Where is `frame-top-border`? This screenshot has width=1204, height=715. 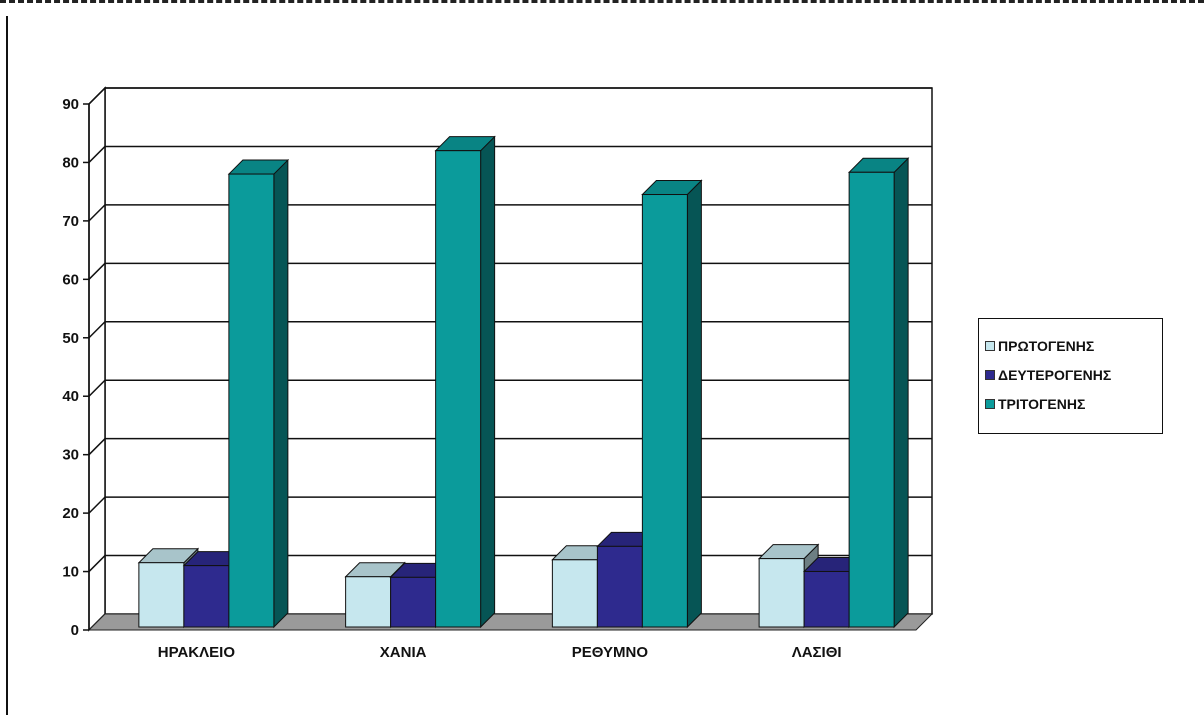
frame-top-border is located at coordinates (602, 1).